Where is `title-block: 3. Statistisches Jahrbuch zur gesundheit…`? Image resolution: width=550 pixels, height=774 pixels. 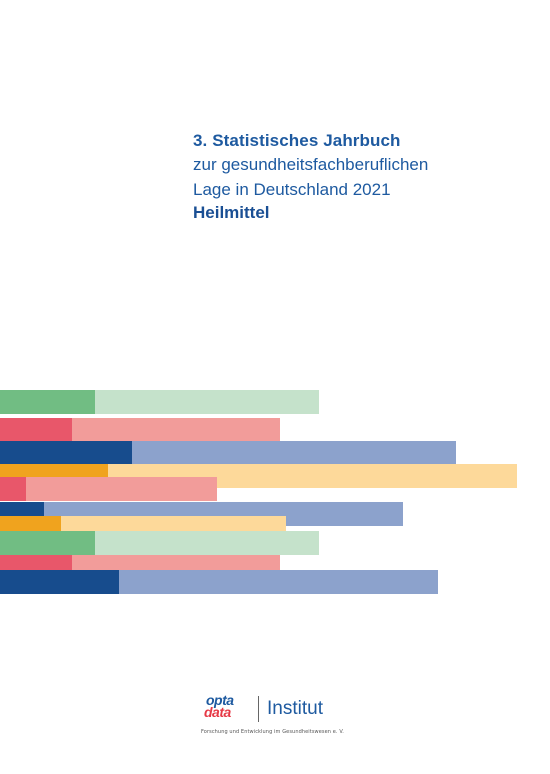
title-block: 3. Statistisches Jahrbuch zur gesundheit… is located at coordinates (310, 177).